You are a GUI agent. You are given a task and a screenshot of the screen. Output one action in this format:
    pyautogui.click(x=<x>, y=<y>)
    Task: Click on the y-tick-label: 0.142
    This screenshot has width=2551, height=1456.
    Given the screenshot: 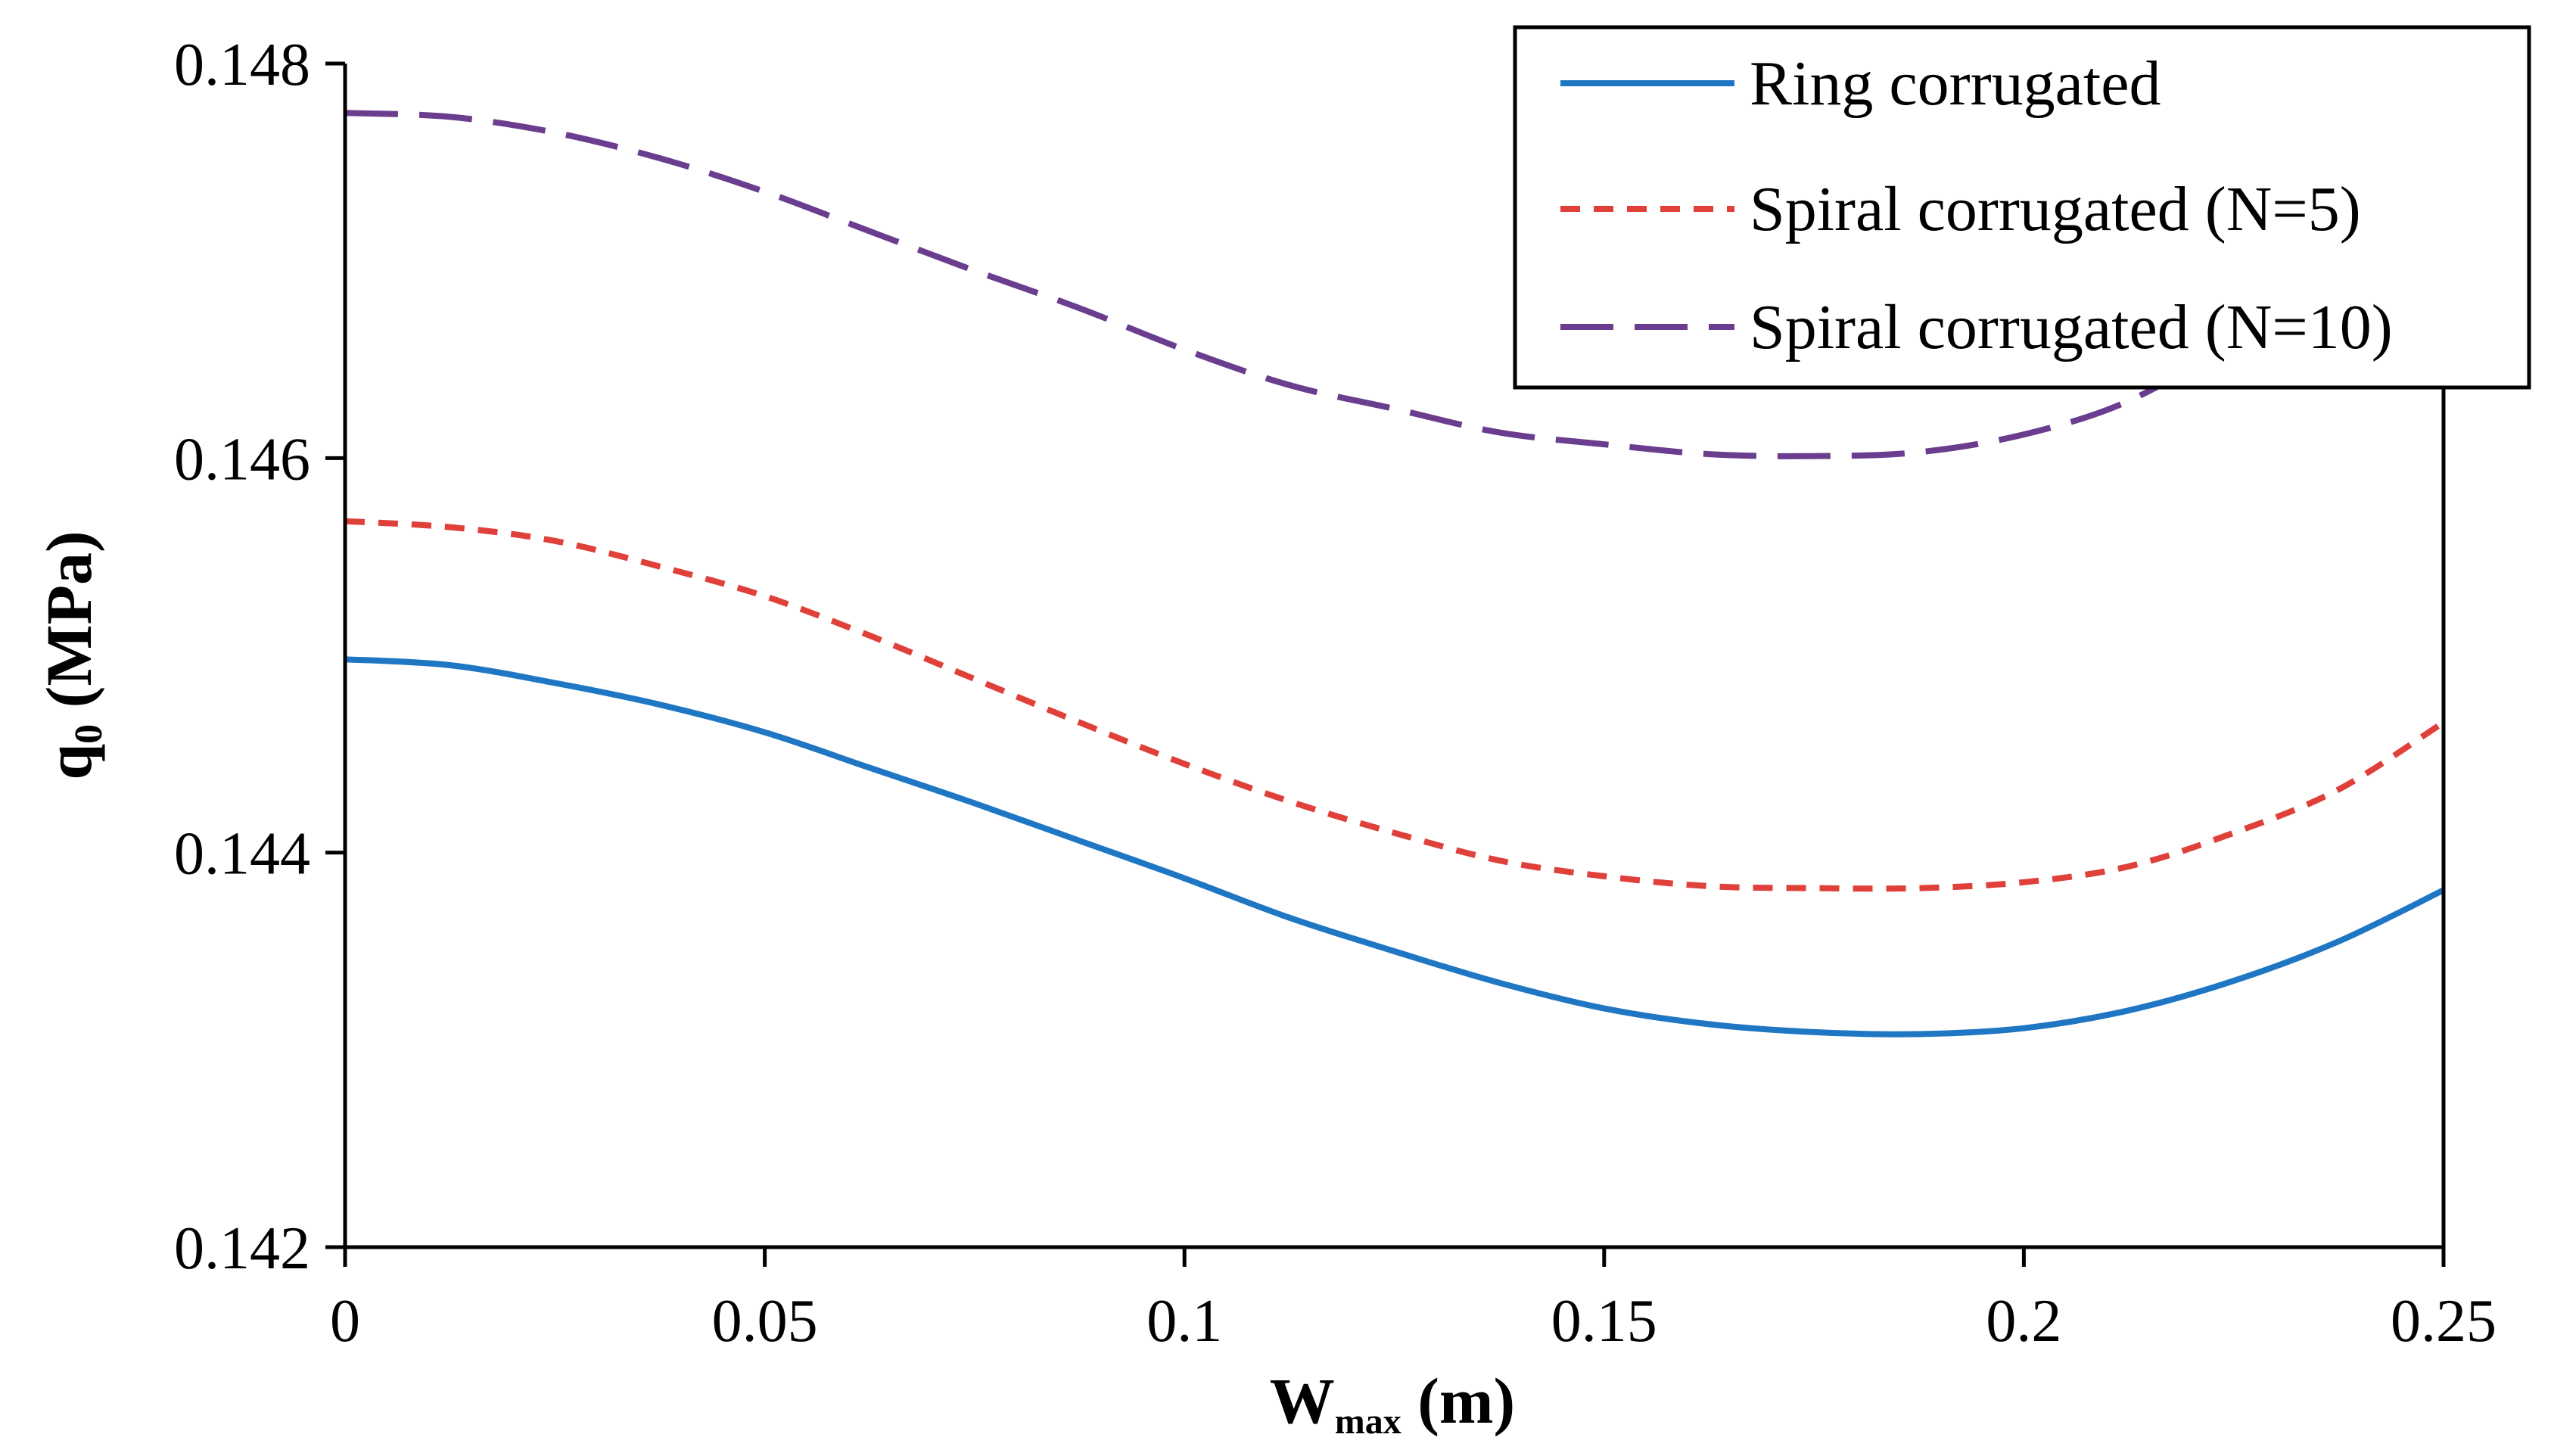 What is the action you would take?
    pyautogui.click(x=242, y=1248)
    